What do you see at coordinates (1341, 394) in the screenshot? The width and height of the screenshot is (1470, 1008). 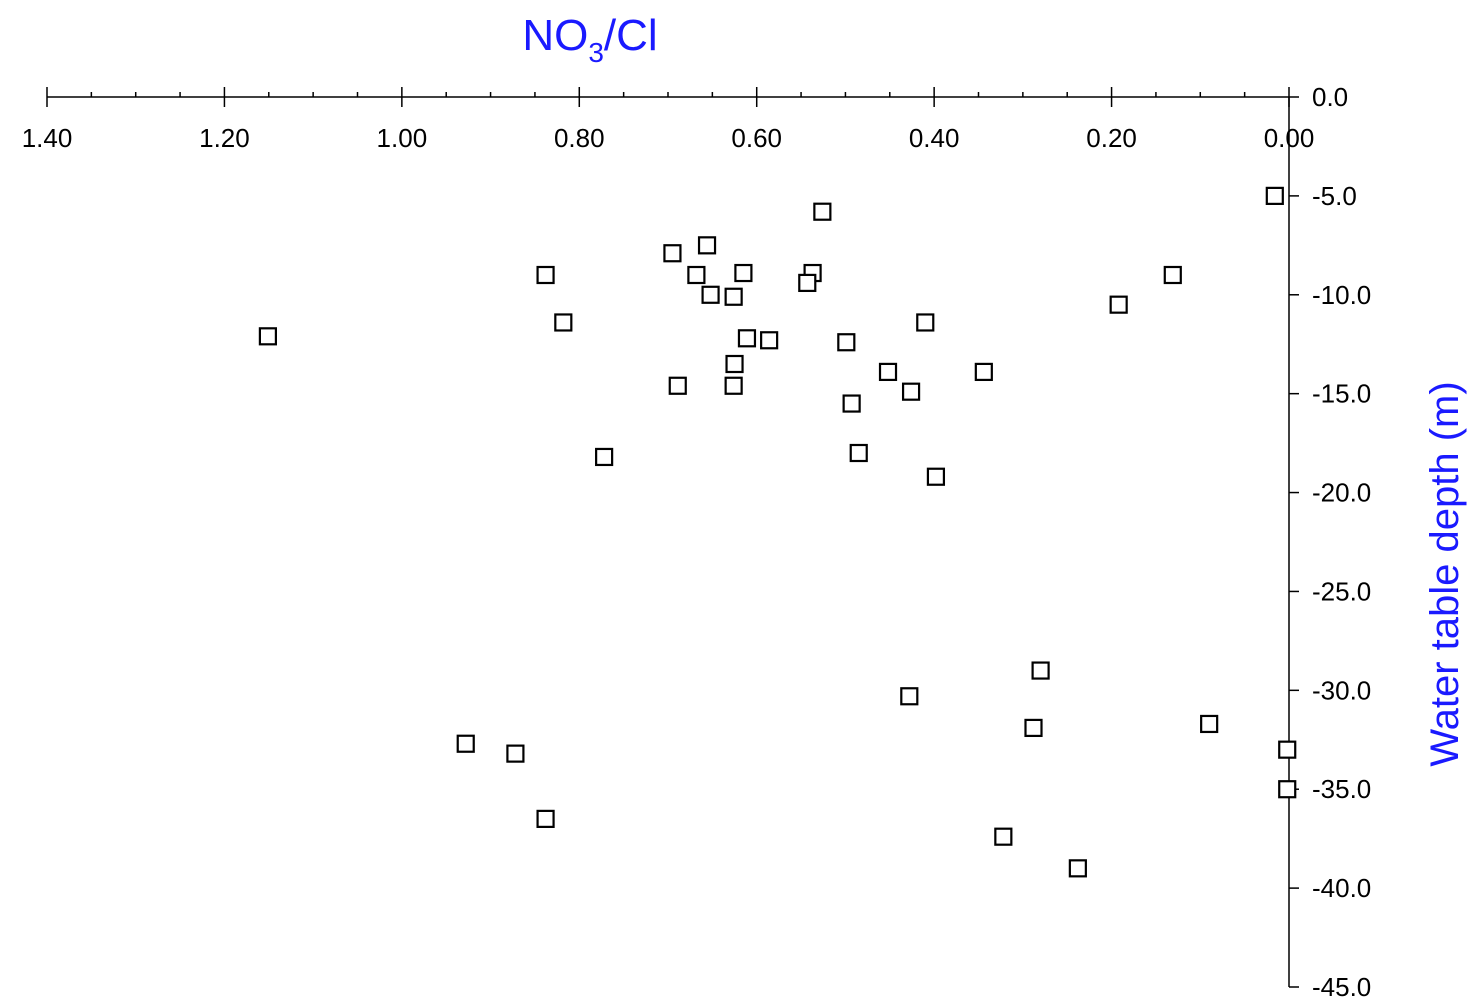 I see `y-tick-label: -15.0` at bounding box center [1341, 394].